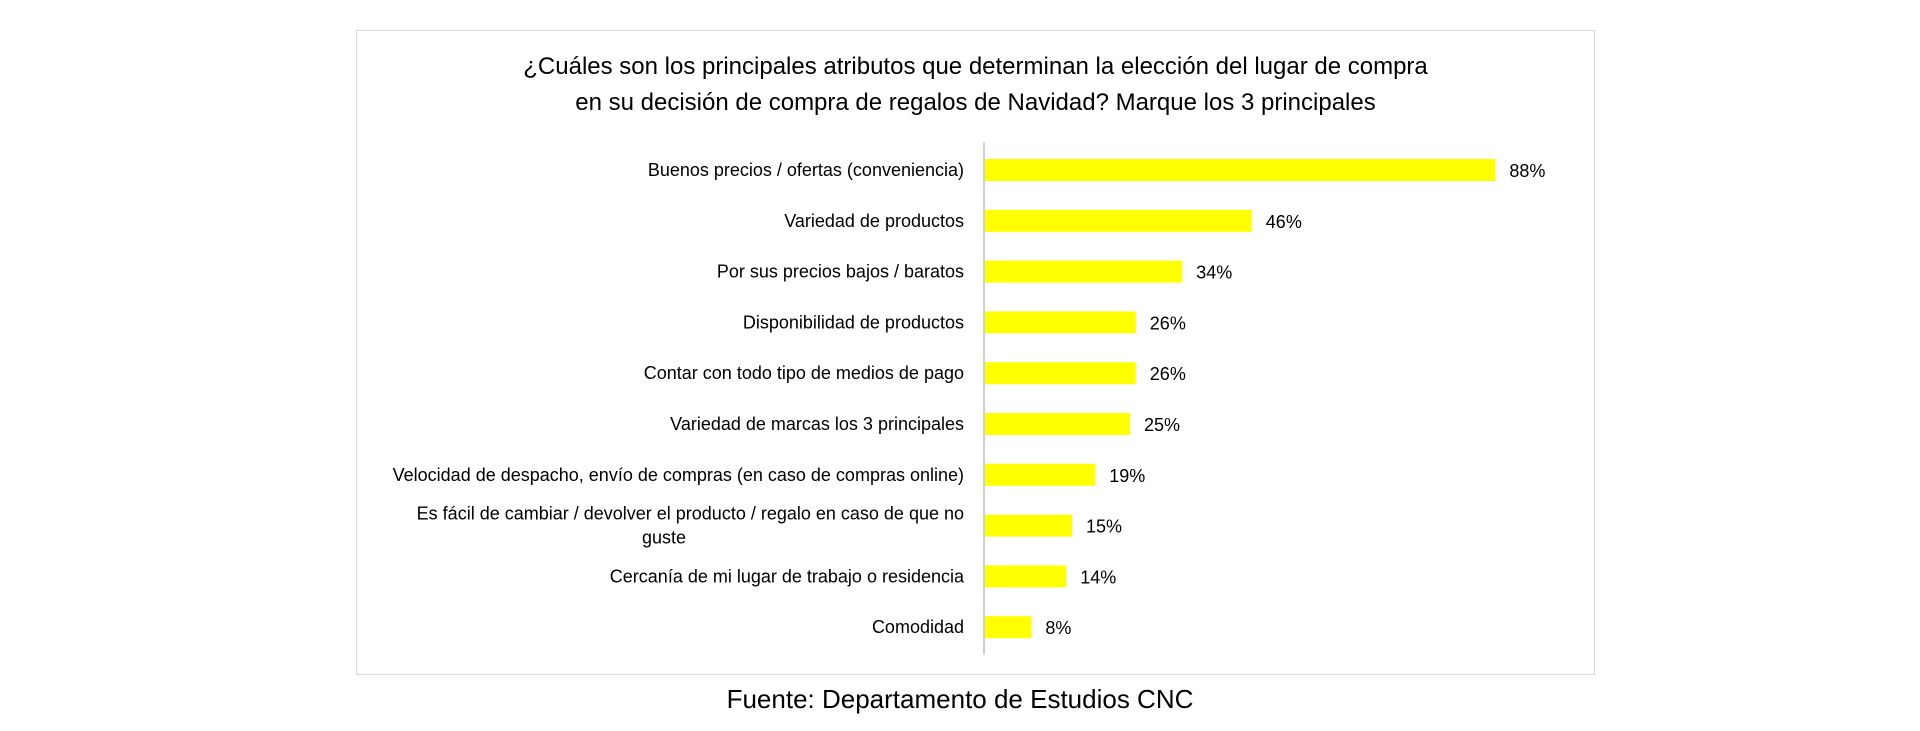 The image size is (1920, 731). Describe the element at coordinates (1284, 222) in the screenshot. I see `data-label-2: 46%` at that location.